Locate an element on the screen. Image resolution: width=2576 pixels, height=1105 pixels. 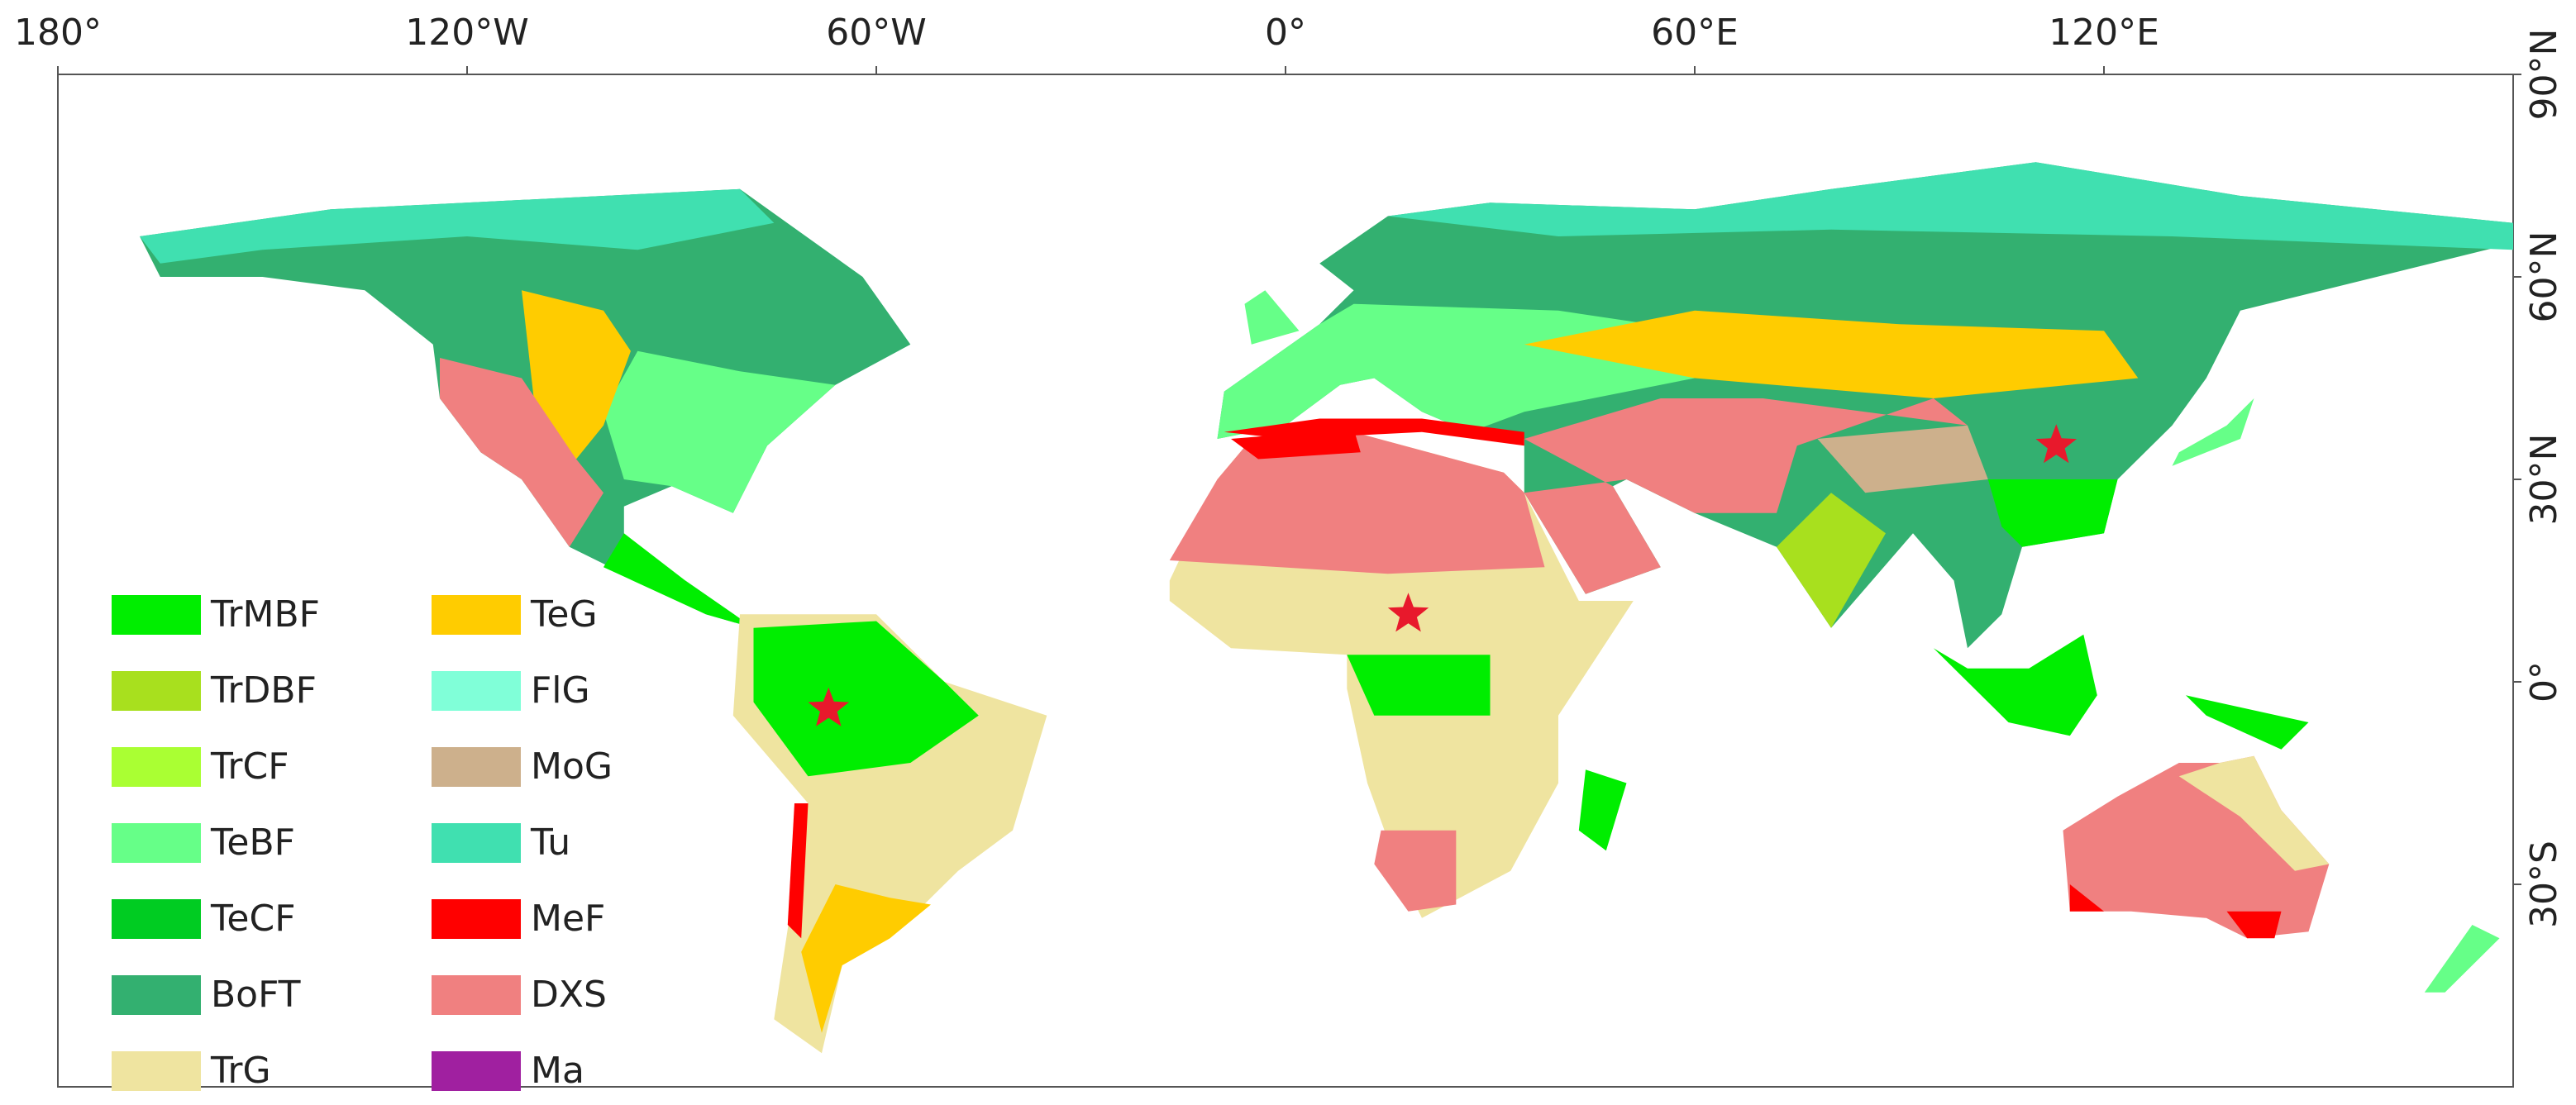
legend-label: TeG is located at coordinates (564, 614).